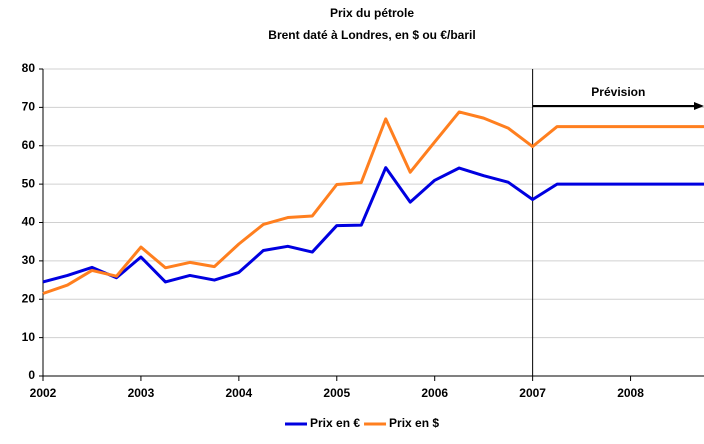 The width and height of the screenshot is (704, 444). What do you see at coordinates (29, 183) in the screenshot?
I see `y-tick-label: 50` at bounding box center [29, 183].